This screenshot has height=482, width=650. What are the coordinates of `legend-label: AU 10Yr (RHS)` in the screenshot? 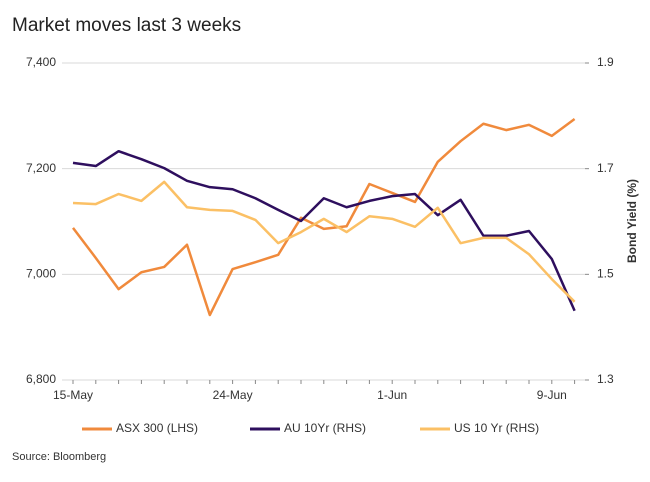 It's located at (325, 428).